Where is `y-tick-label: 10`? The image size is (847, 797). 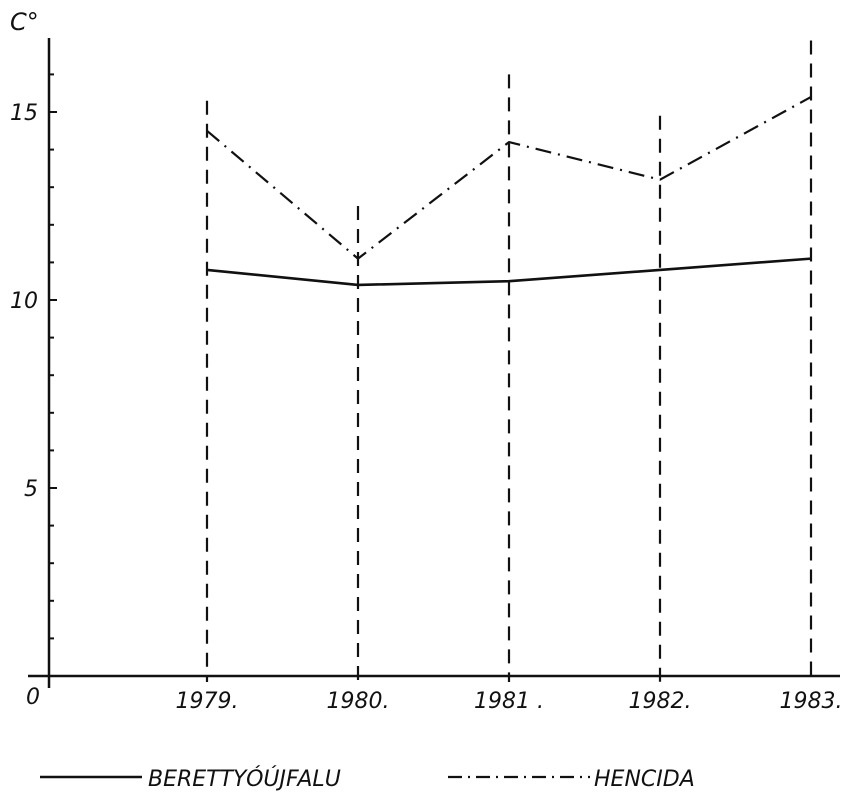
y-tick-label: 10 is located at coordinates (24, 301).